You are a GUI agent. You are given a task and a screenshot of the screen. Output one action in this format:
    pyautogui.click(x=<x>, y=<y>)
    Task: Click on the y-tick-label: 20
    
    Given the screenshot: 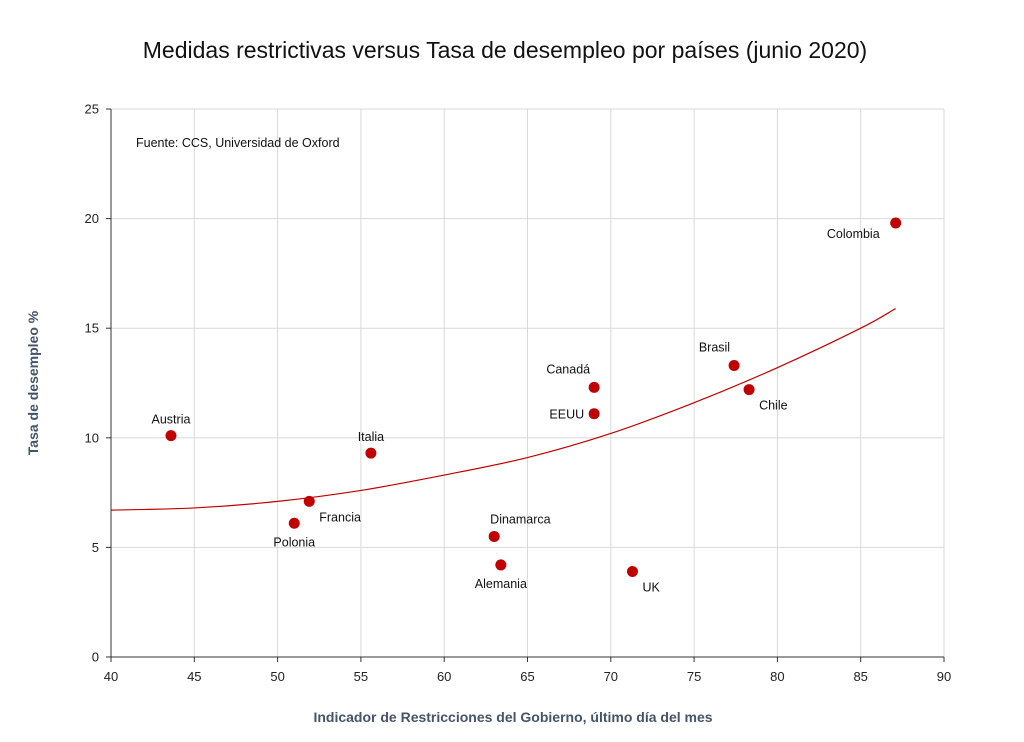 What is the action you would take?
    pyautogui.click(x=92, y=218)
    